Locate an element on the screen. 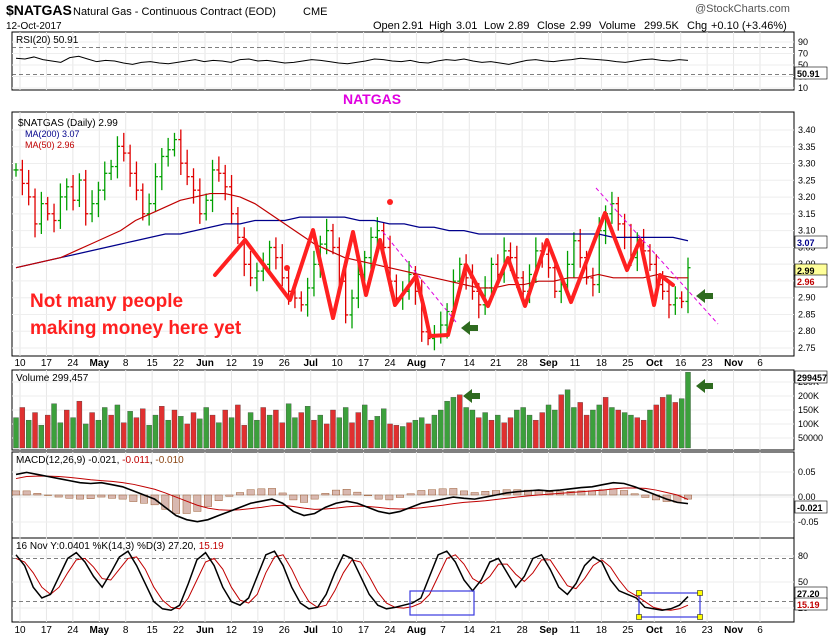 The height and width of the screenshot is (639, 831). x-tick-label: 28 is located at coordinates (523, 363).